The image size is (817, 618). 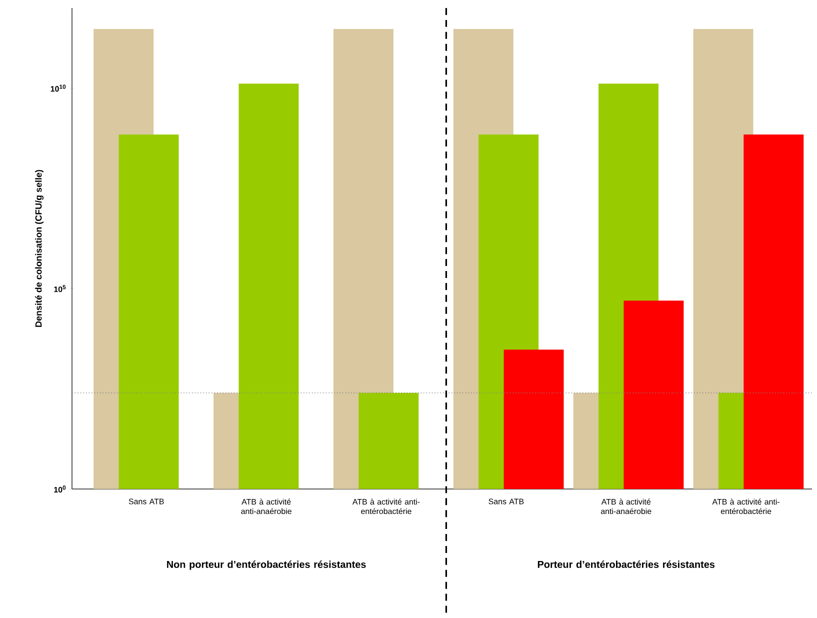 What do you see at coordinates (626, 564) in the screenshot?
I see `text: Porteur d’entérobactéries résistantes` at bounding box center [626, 564].